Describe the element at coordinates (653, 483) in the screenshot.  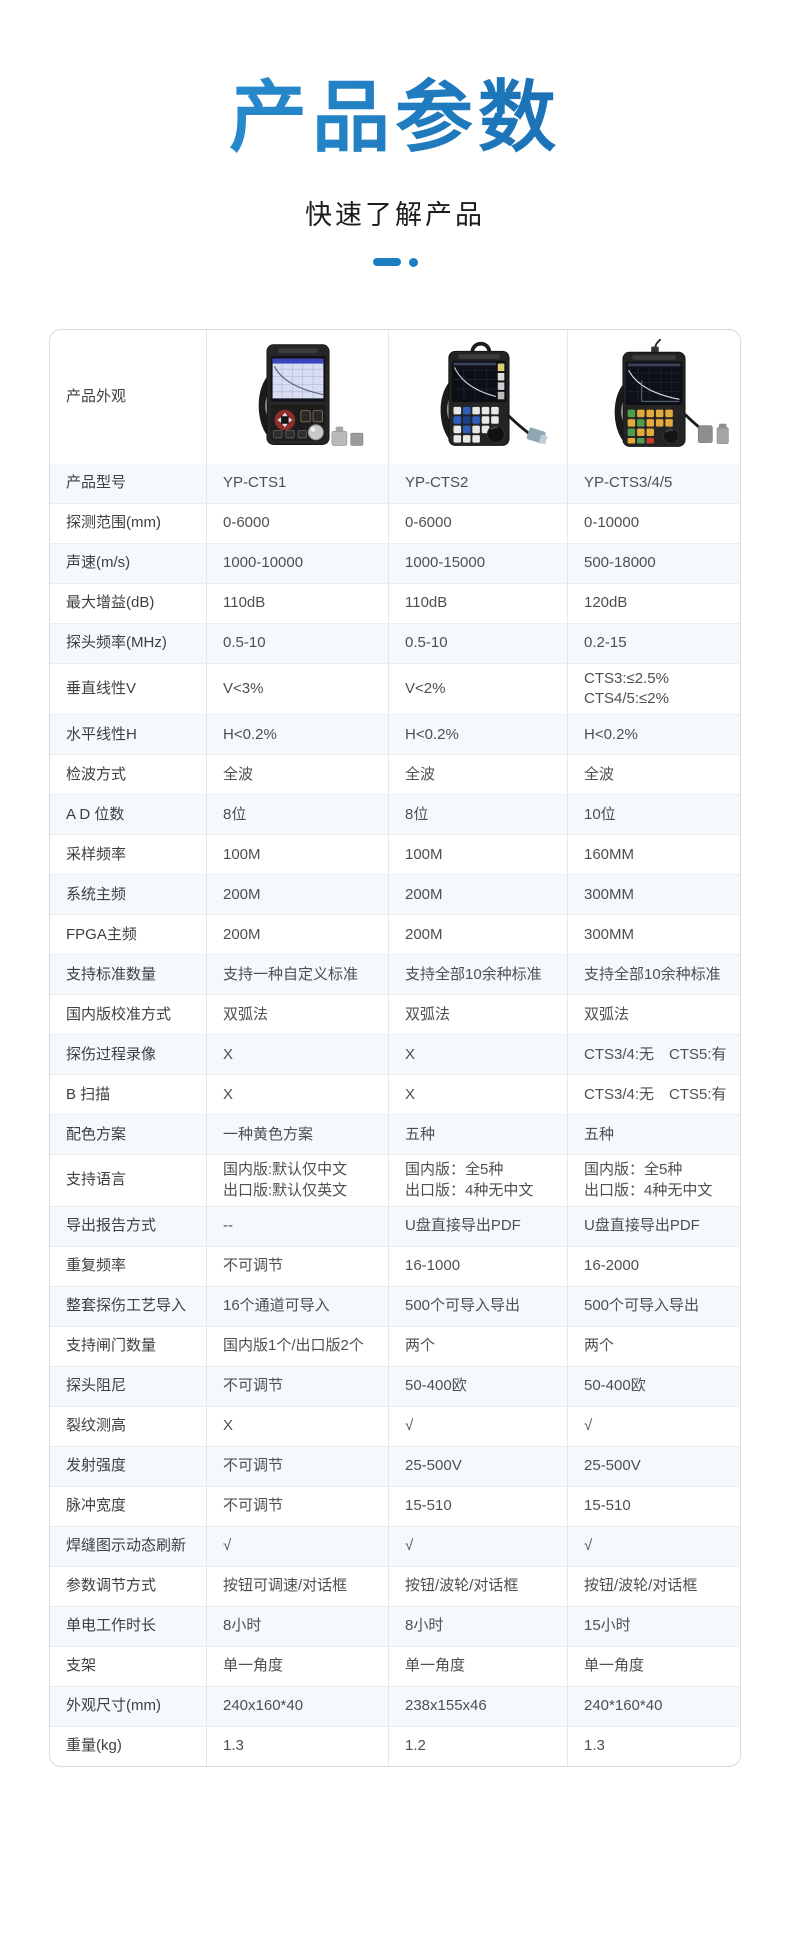
I see `row-value: YP-CTS3/4/5` at that location.